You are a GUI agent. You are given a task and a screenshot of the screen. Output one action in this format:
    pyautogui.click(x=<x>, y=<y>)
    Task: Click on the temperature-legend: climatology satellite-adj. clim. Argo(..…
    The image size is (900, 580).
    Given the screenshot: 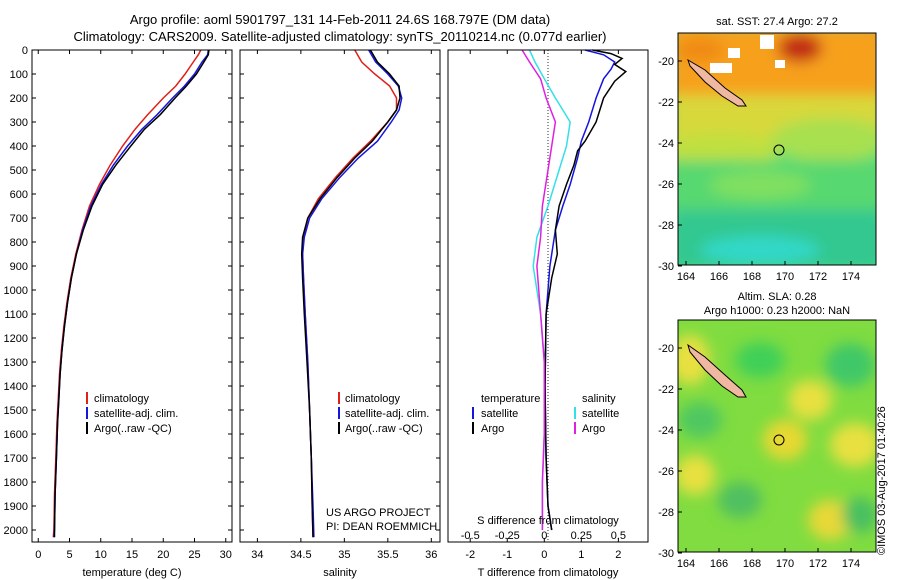 What is the action you would take?
    pyautogui.click(x=132, y=413)
    